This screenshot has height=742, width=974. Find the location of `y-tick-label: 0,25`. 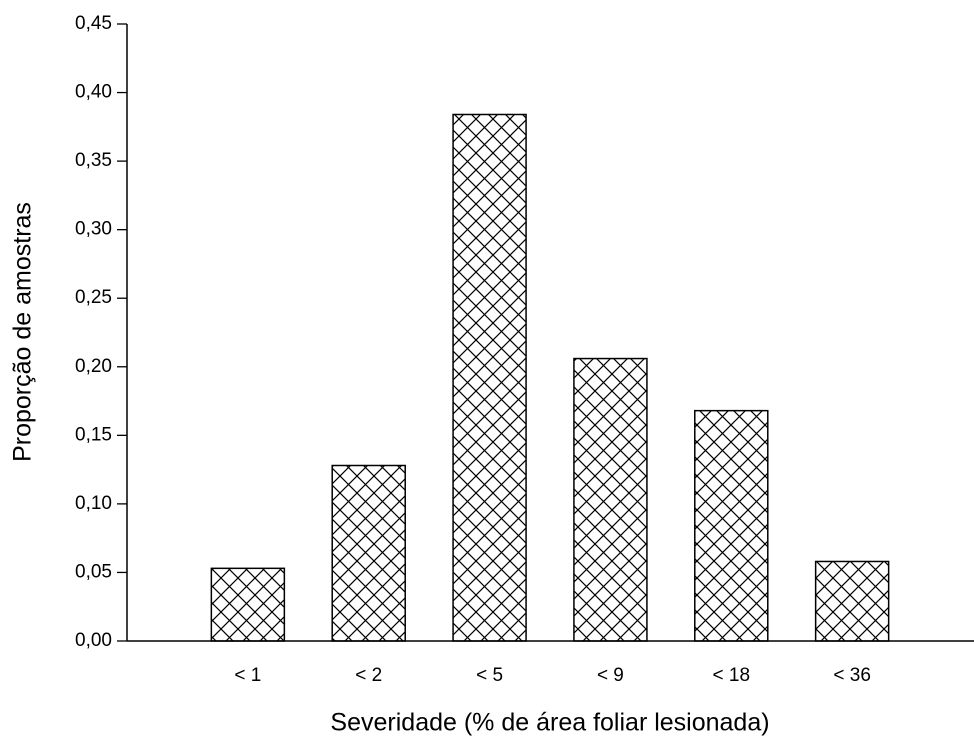

y-tick-label: 0,25 is located at coordinates (93, 297).